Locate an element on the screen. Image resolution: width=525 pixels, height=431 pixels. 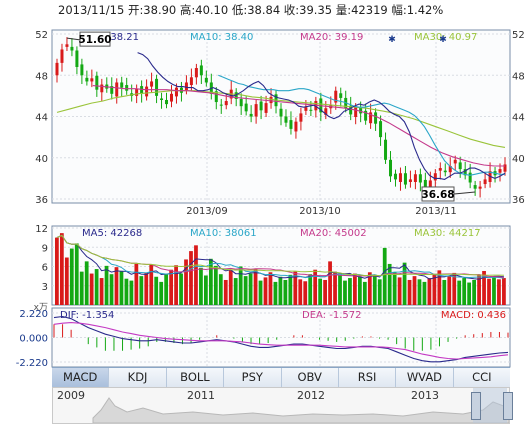
navigator-right-handle is located at coordinates (508, 406).